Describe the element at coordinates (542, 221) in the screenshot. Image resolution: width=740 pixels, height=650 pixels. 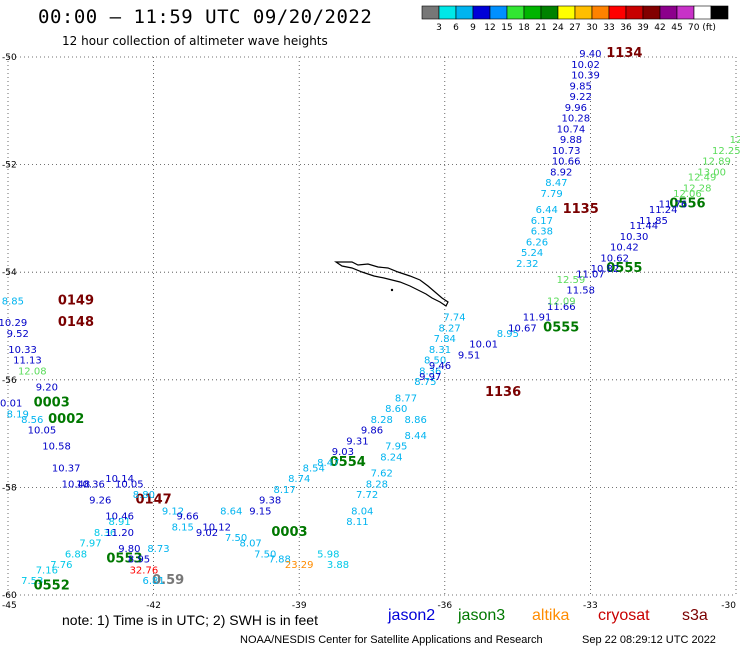
I see `swh-value: 6.17` at that location.